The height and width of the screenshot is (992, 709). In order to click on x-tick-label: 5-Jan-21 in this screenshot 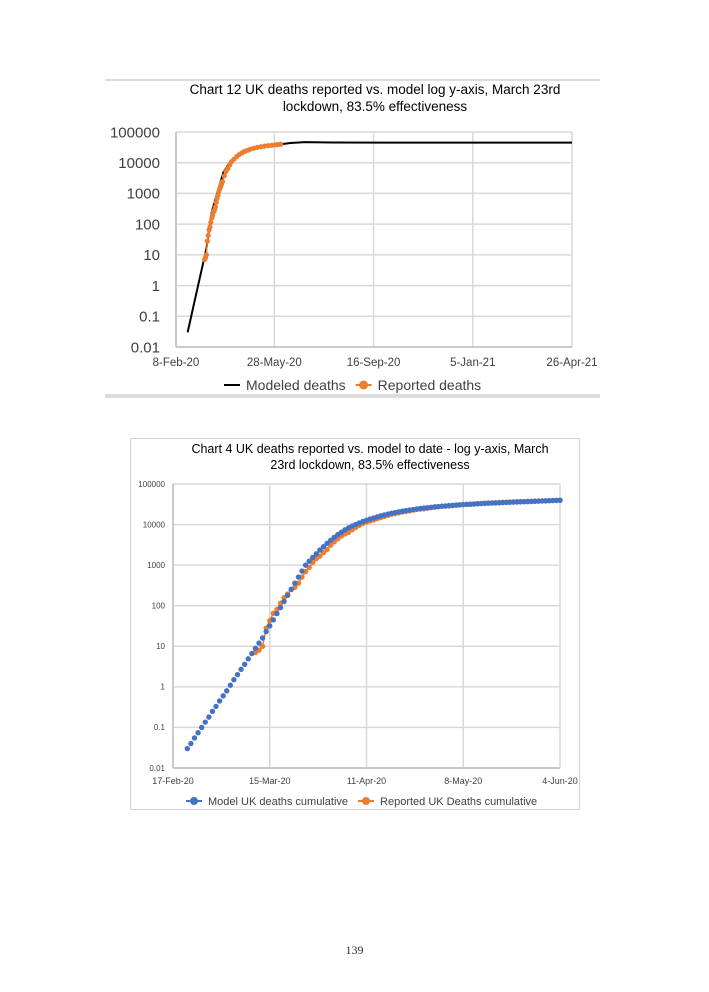, I will do `click(472, 363)`.